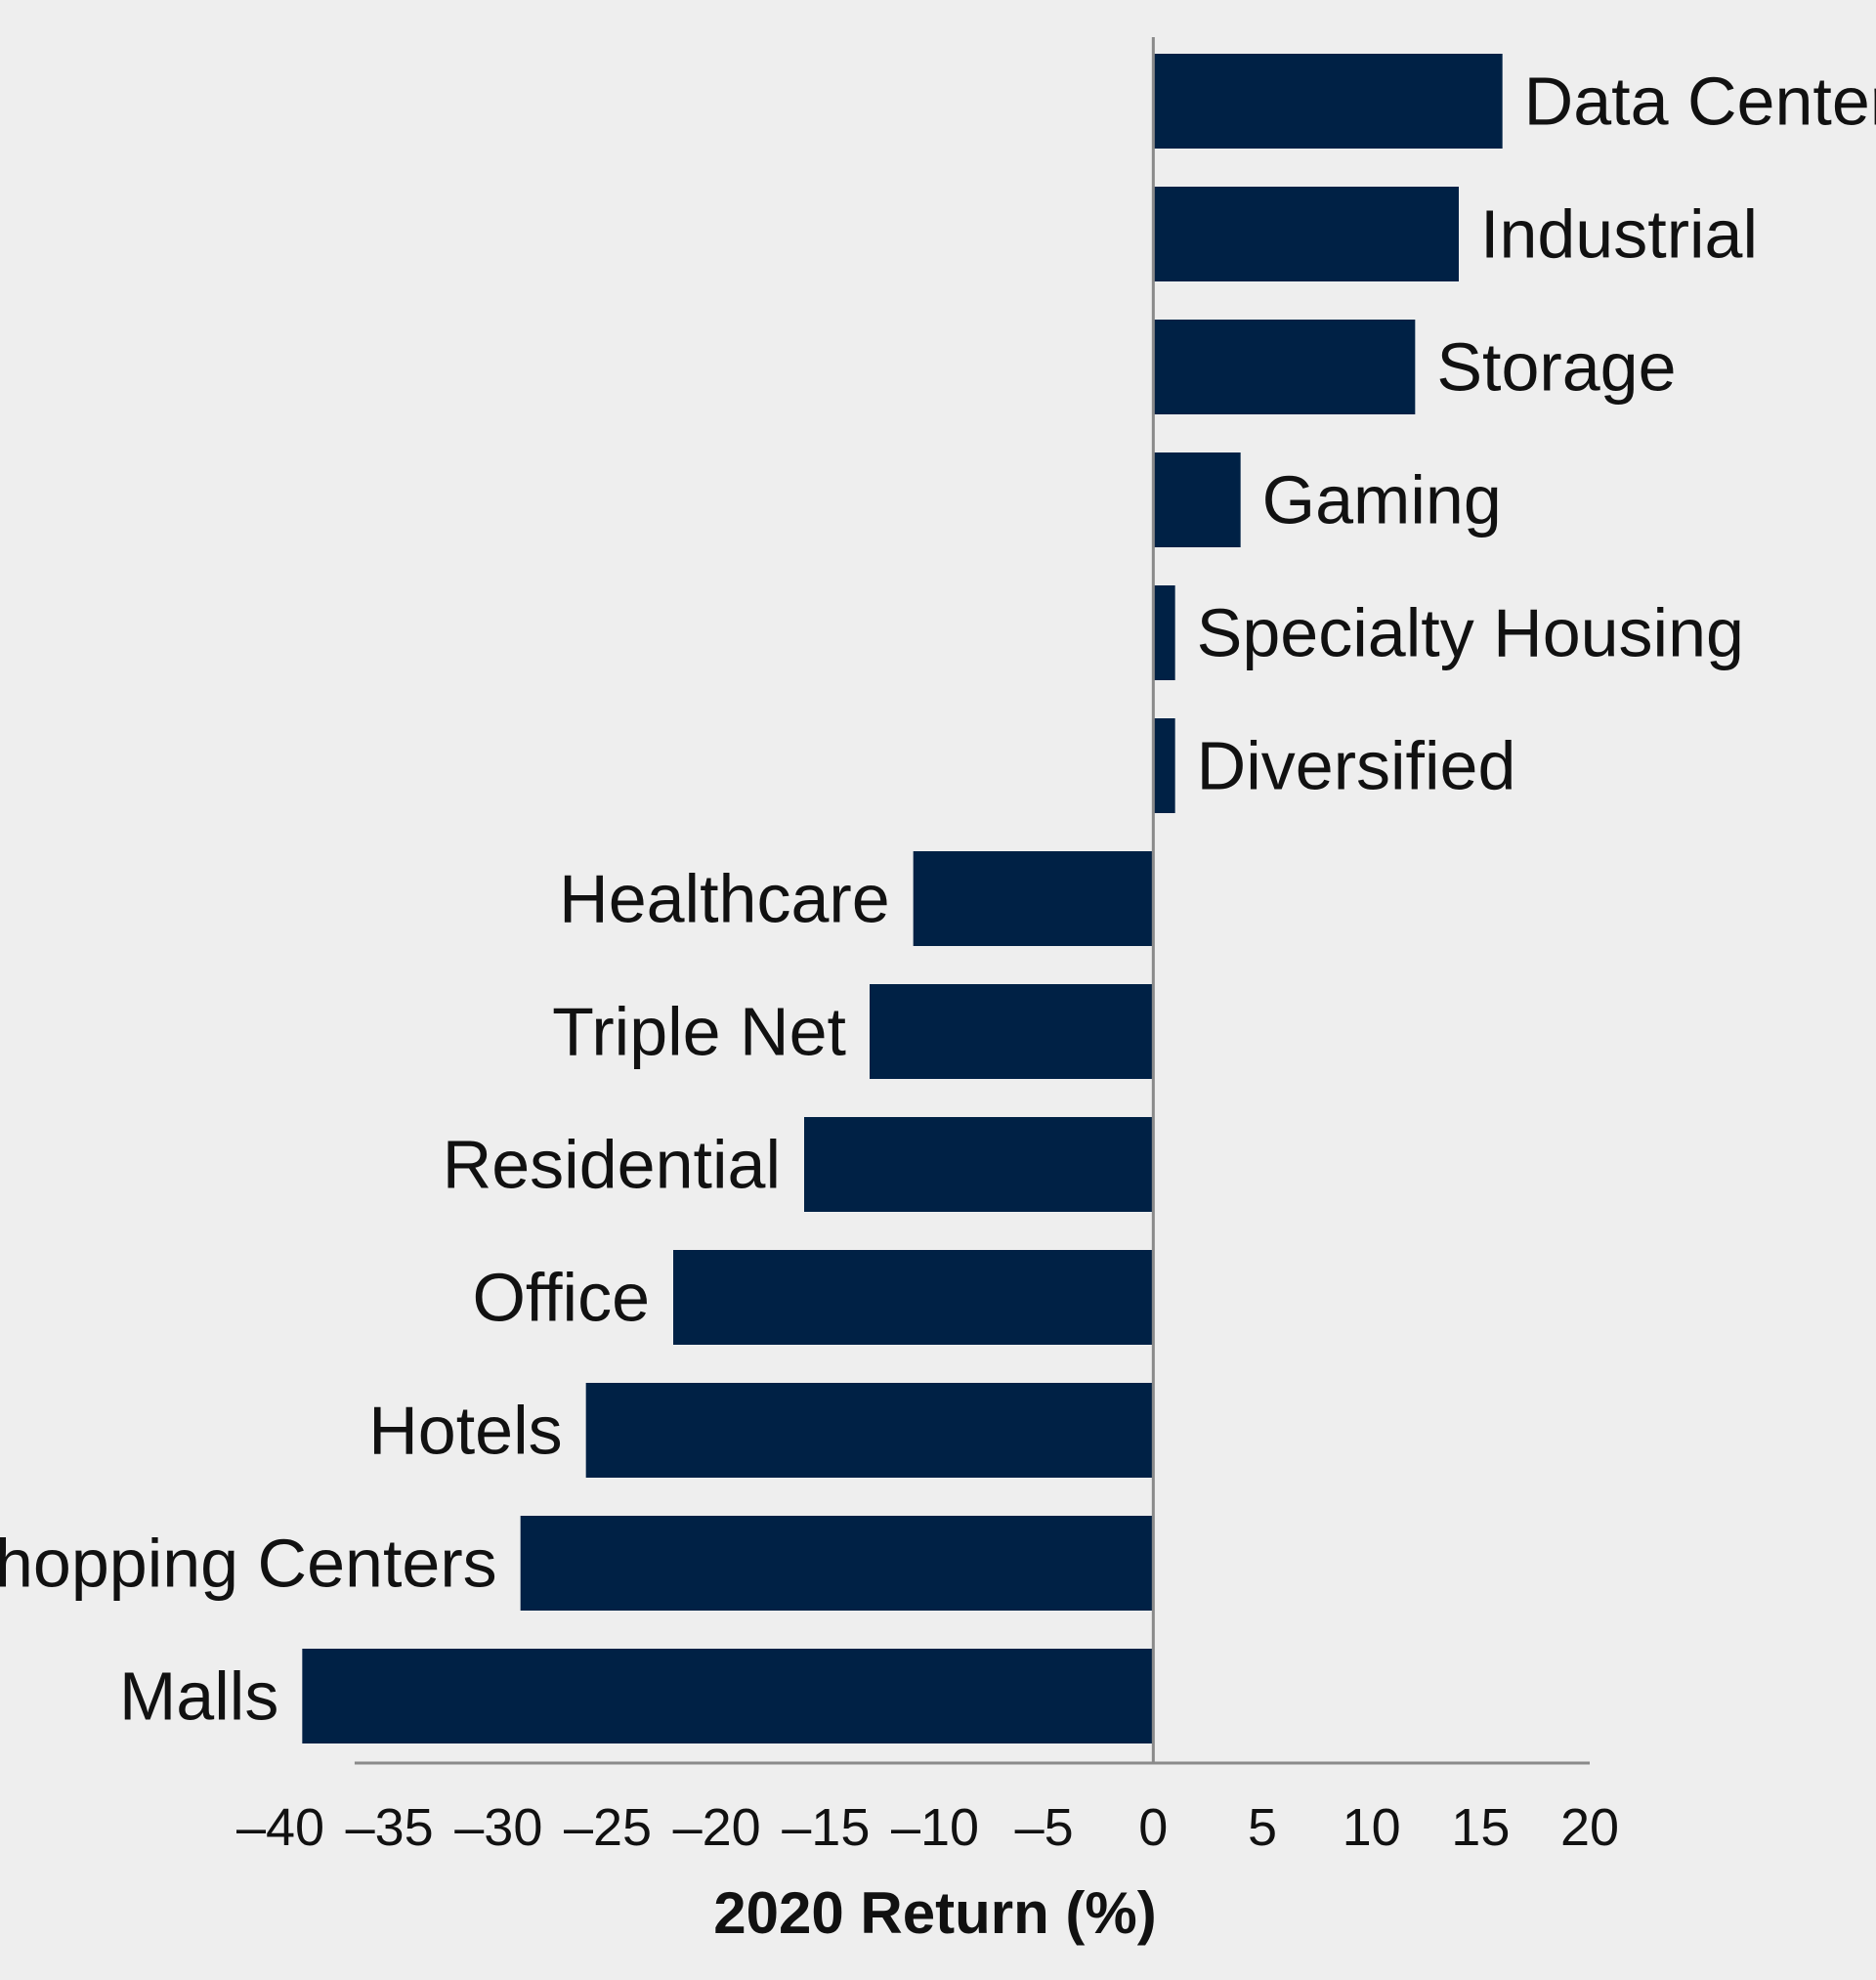 Image resolution: width=1876 pixels, height=1980 pixels. Describe the element at coordinates (1328, 101) in the screenshot. I see `bar-data-center` at that location.